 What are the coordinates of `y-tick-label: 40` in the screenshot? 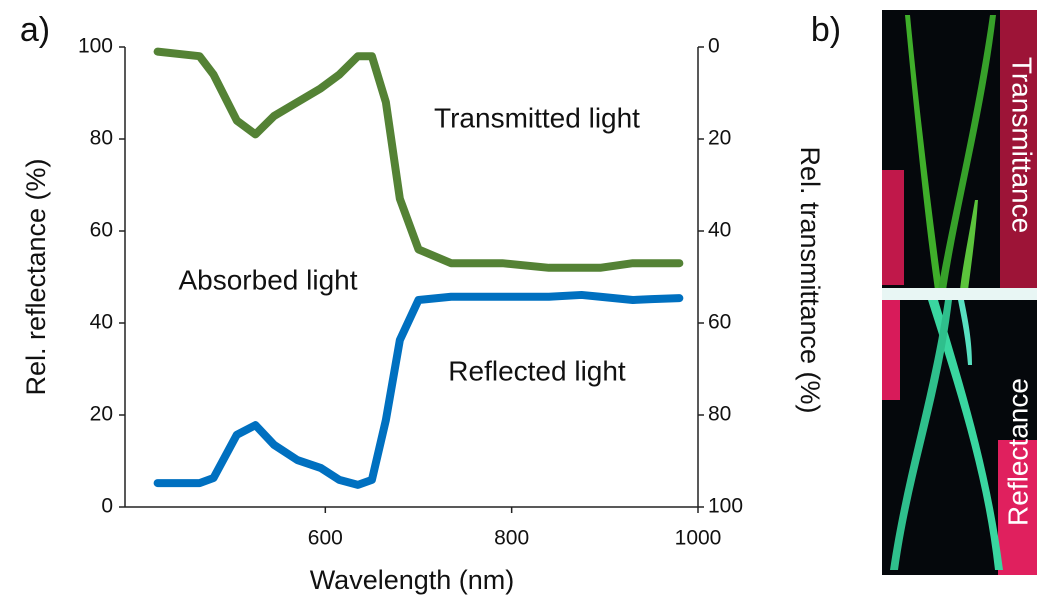 It's located at (101, 322).